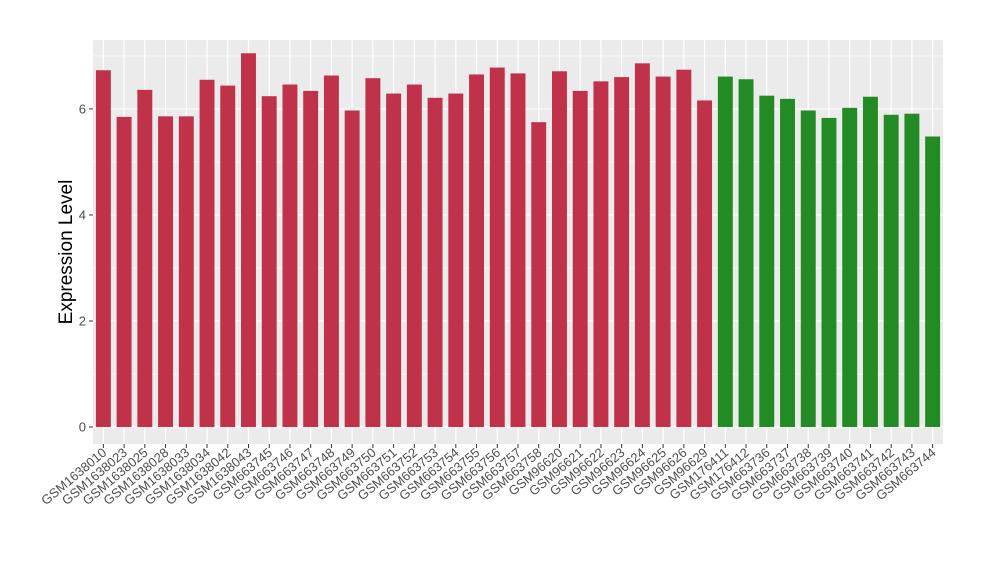  I want to click on bar-GSM663747, so click(311, 259).